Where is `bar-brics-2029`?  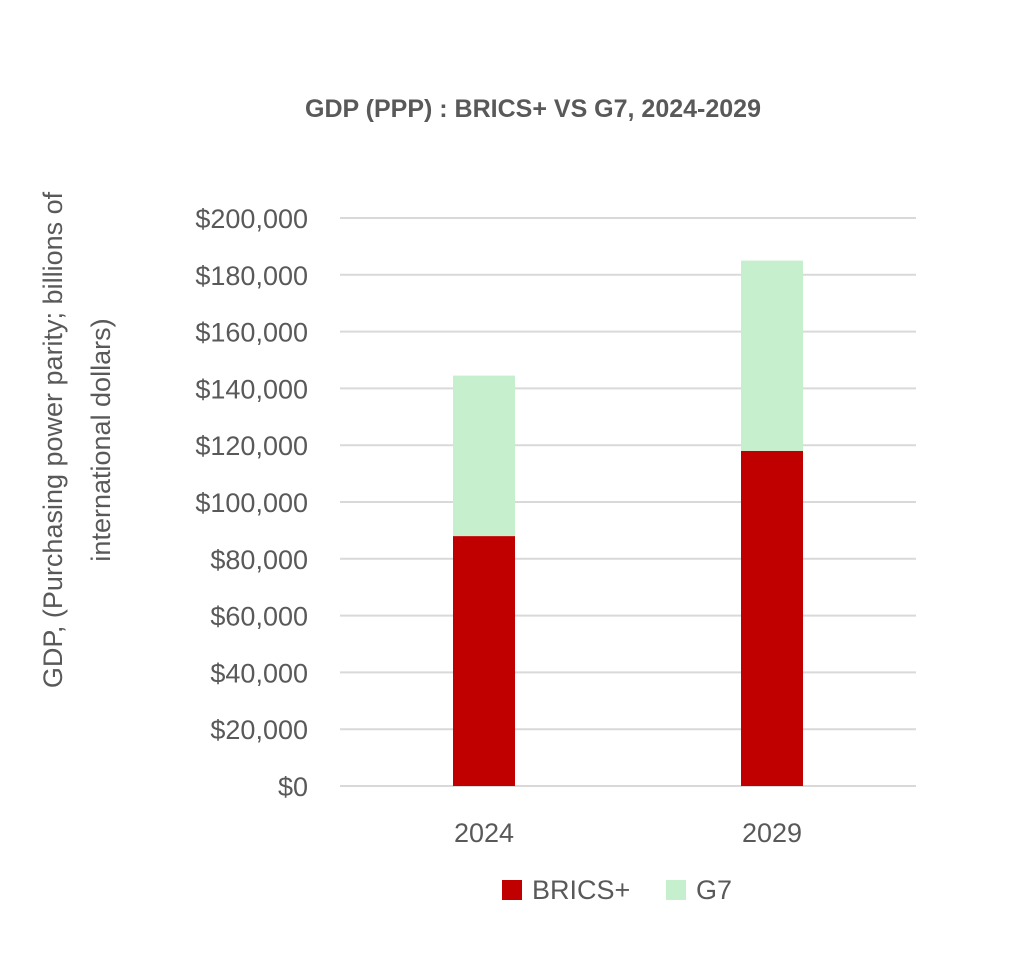 bar-brics-2029 is located at coordinates (772, 618).